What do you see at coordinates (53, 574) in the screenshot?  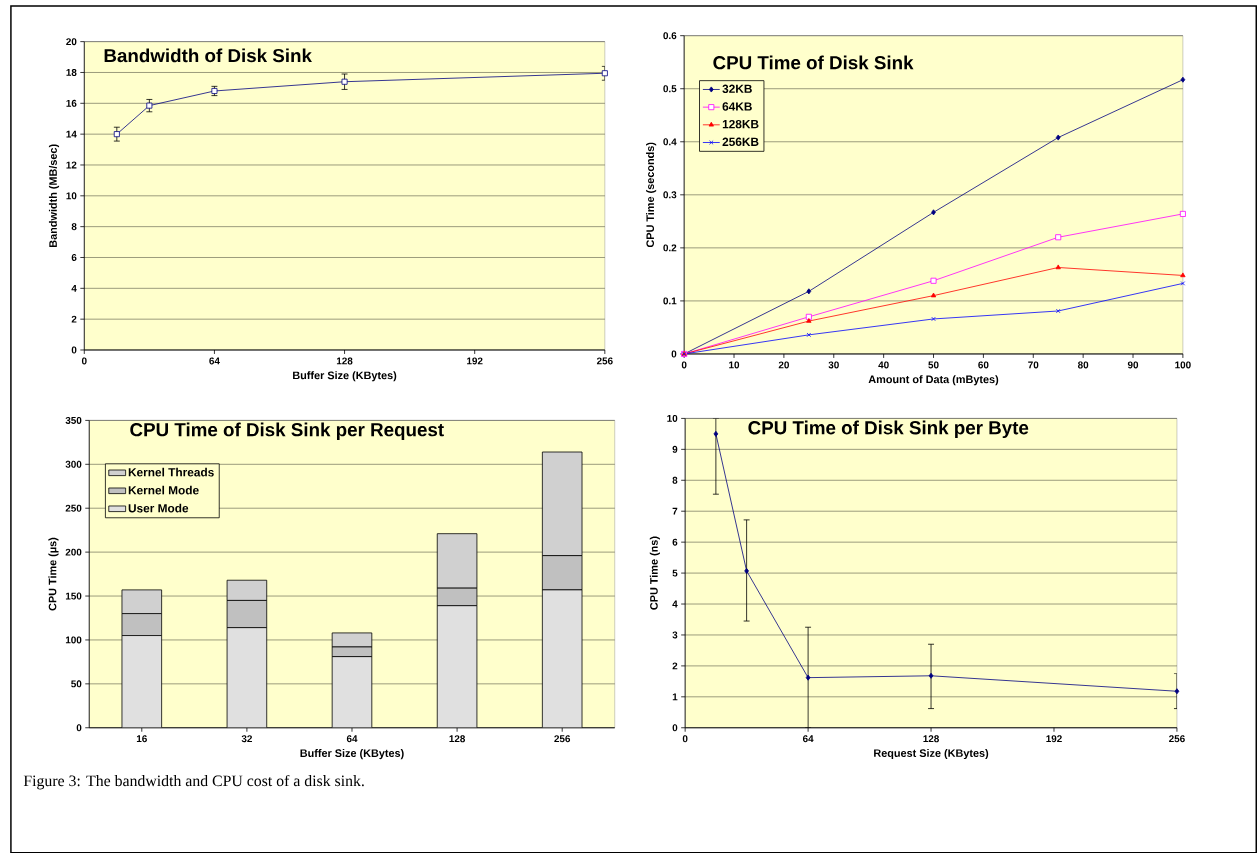 I see `y-axis-title: CPU Time (µs)` at bounding box center [53, 574].